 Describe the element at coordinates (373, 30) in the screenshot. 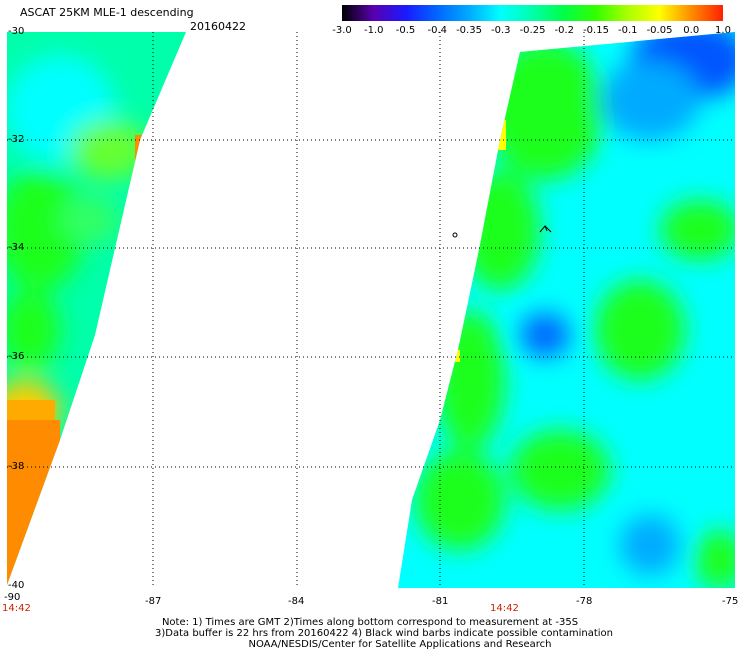

I see `colorbar-tick-label: -1.0` at that location.